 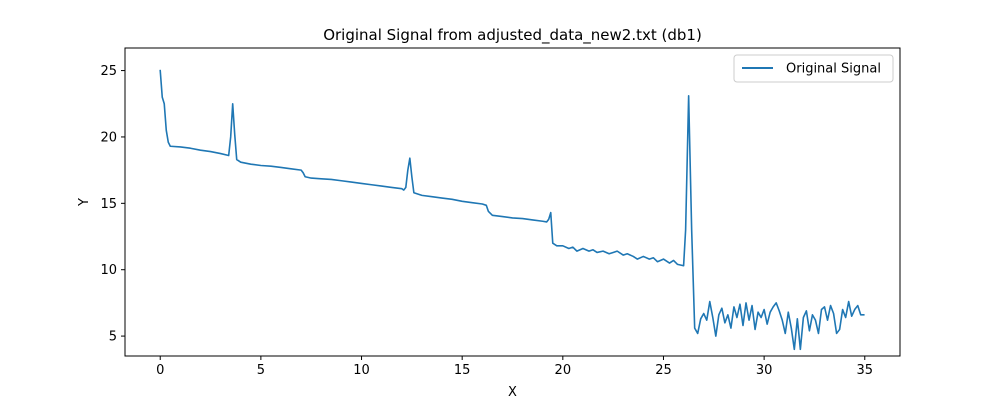 I want to click on x-tick-label: 10, so click(x=361, y=370).